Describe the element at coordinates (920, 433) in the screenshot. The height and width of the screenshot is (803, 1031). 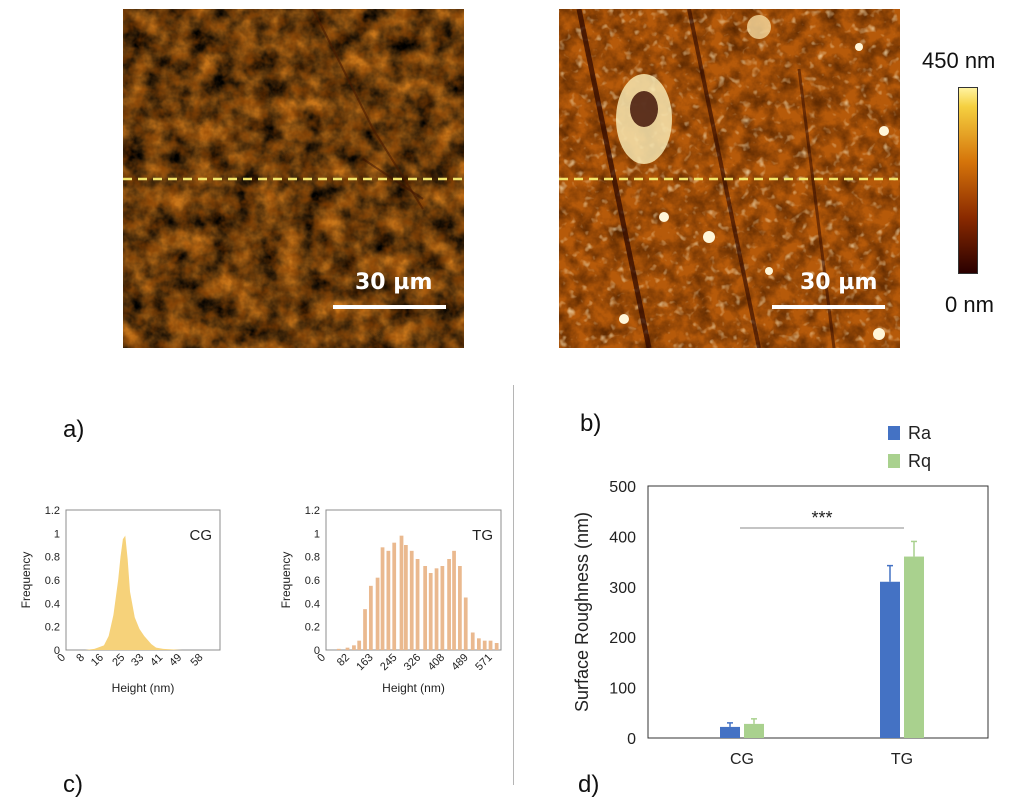
I see `legend-label-ra: Ra` at that location.